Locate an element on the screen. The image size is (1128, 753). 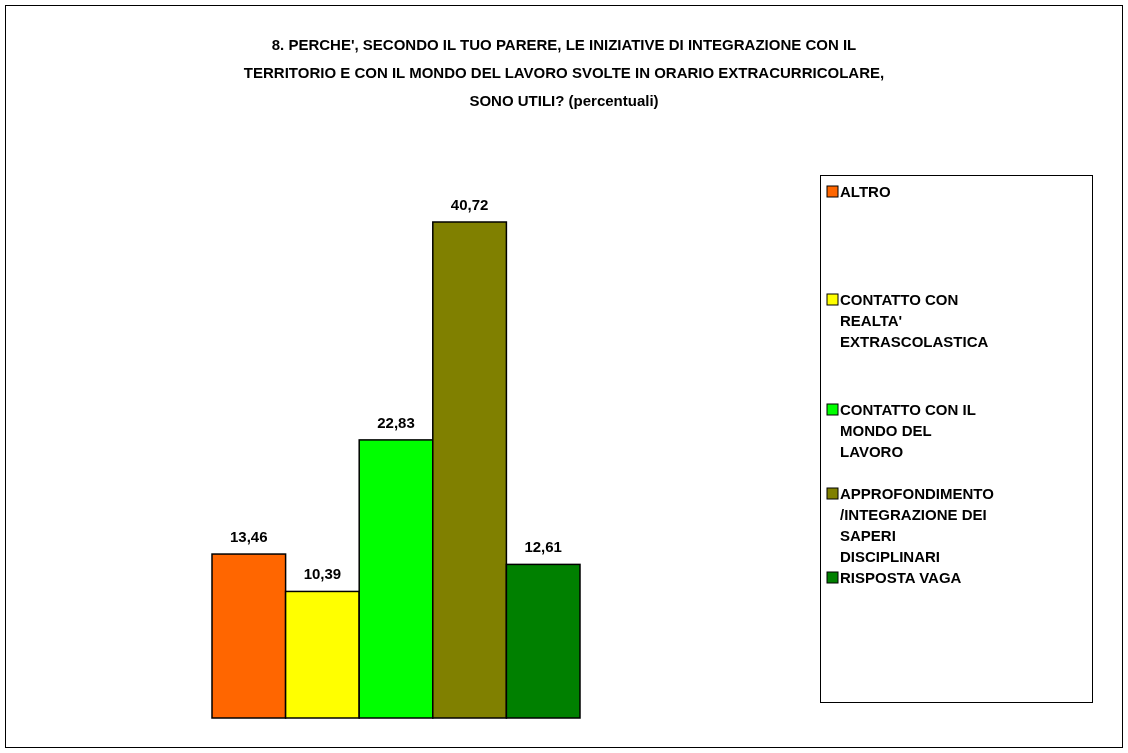
legend-label: APPROFONDIMENTO /INTEGRAZIONE DEI SAPERI DISCIPLINARI is located at coordinates (917, 525).